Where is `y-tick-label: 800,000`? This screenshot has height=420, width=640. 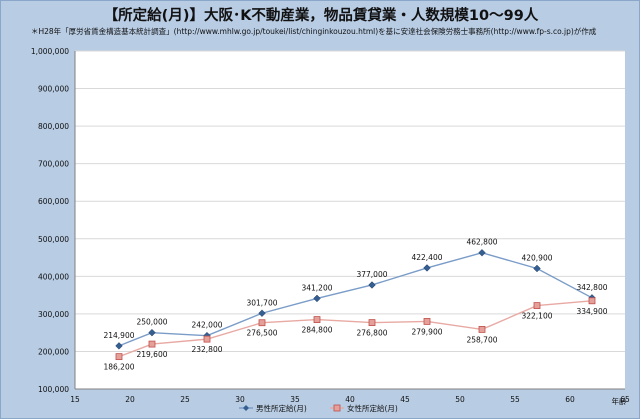 y-tick-label: 800,000 is located at coordinates (53, 126).